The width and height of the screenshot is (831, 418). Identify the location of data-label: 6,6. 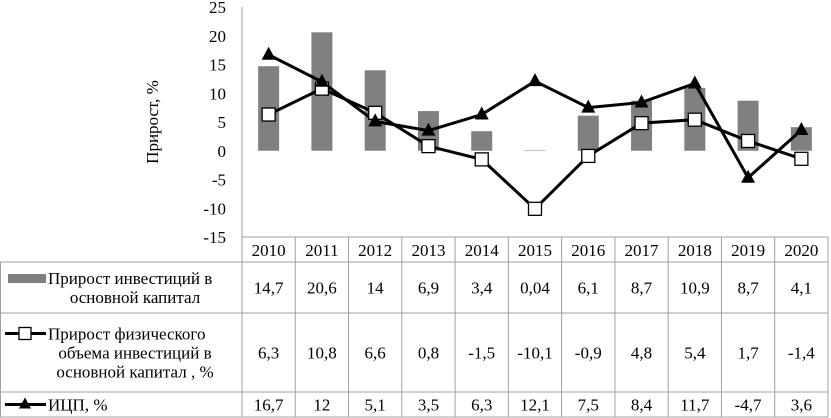
(375, 353).